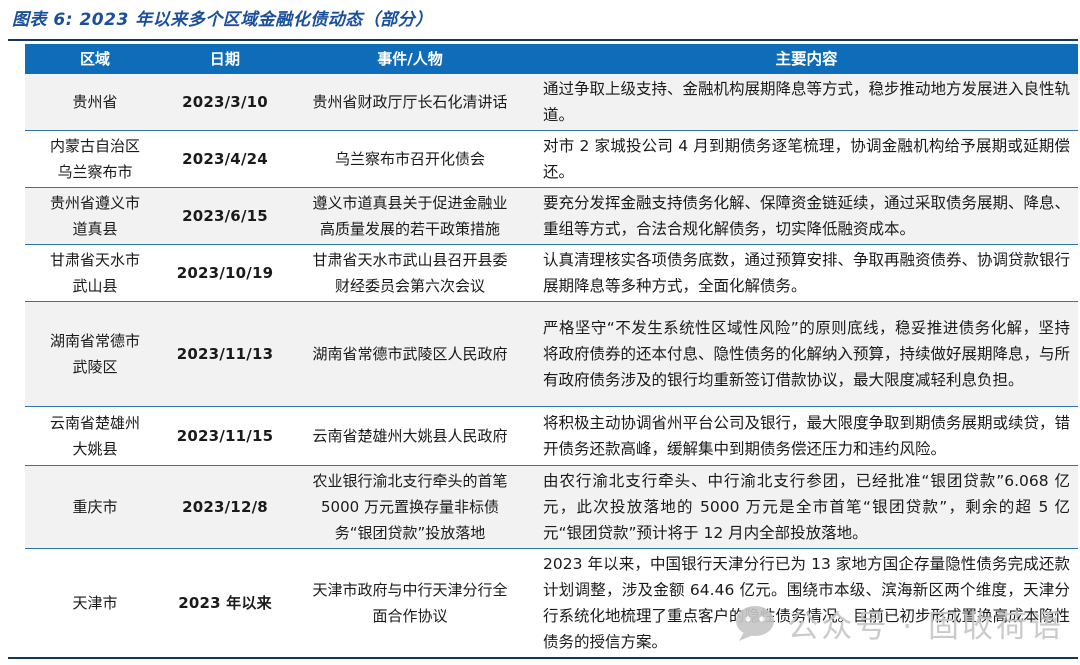 Image resolution: width=1080 pixels, height=665 pixels. I want to click on content-cell: 通过争取上级支持、金融机构展期降息等方式，稳步推动地方发展进入良性轨道。, so click(807, 102).